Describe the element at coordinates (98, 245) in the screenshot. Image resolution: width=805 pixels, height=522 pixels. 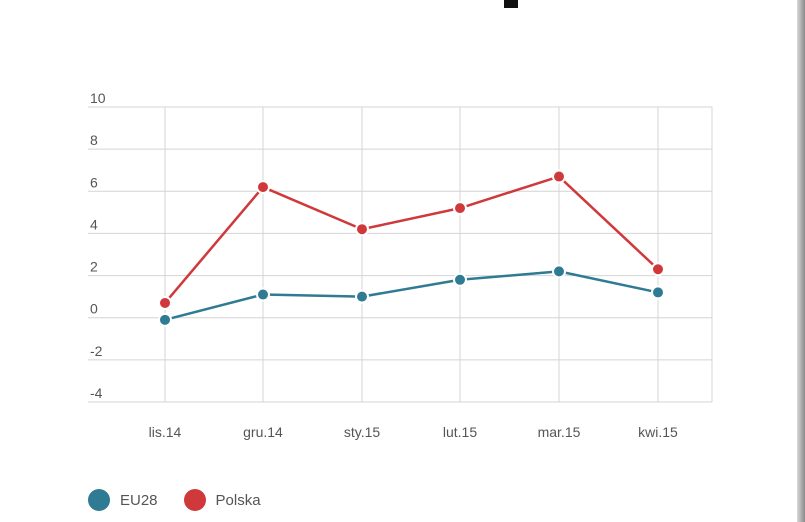
I see `y-tick-labels: 10 8 6 4 2 0 -2 -4` at that location.